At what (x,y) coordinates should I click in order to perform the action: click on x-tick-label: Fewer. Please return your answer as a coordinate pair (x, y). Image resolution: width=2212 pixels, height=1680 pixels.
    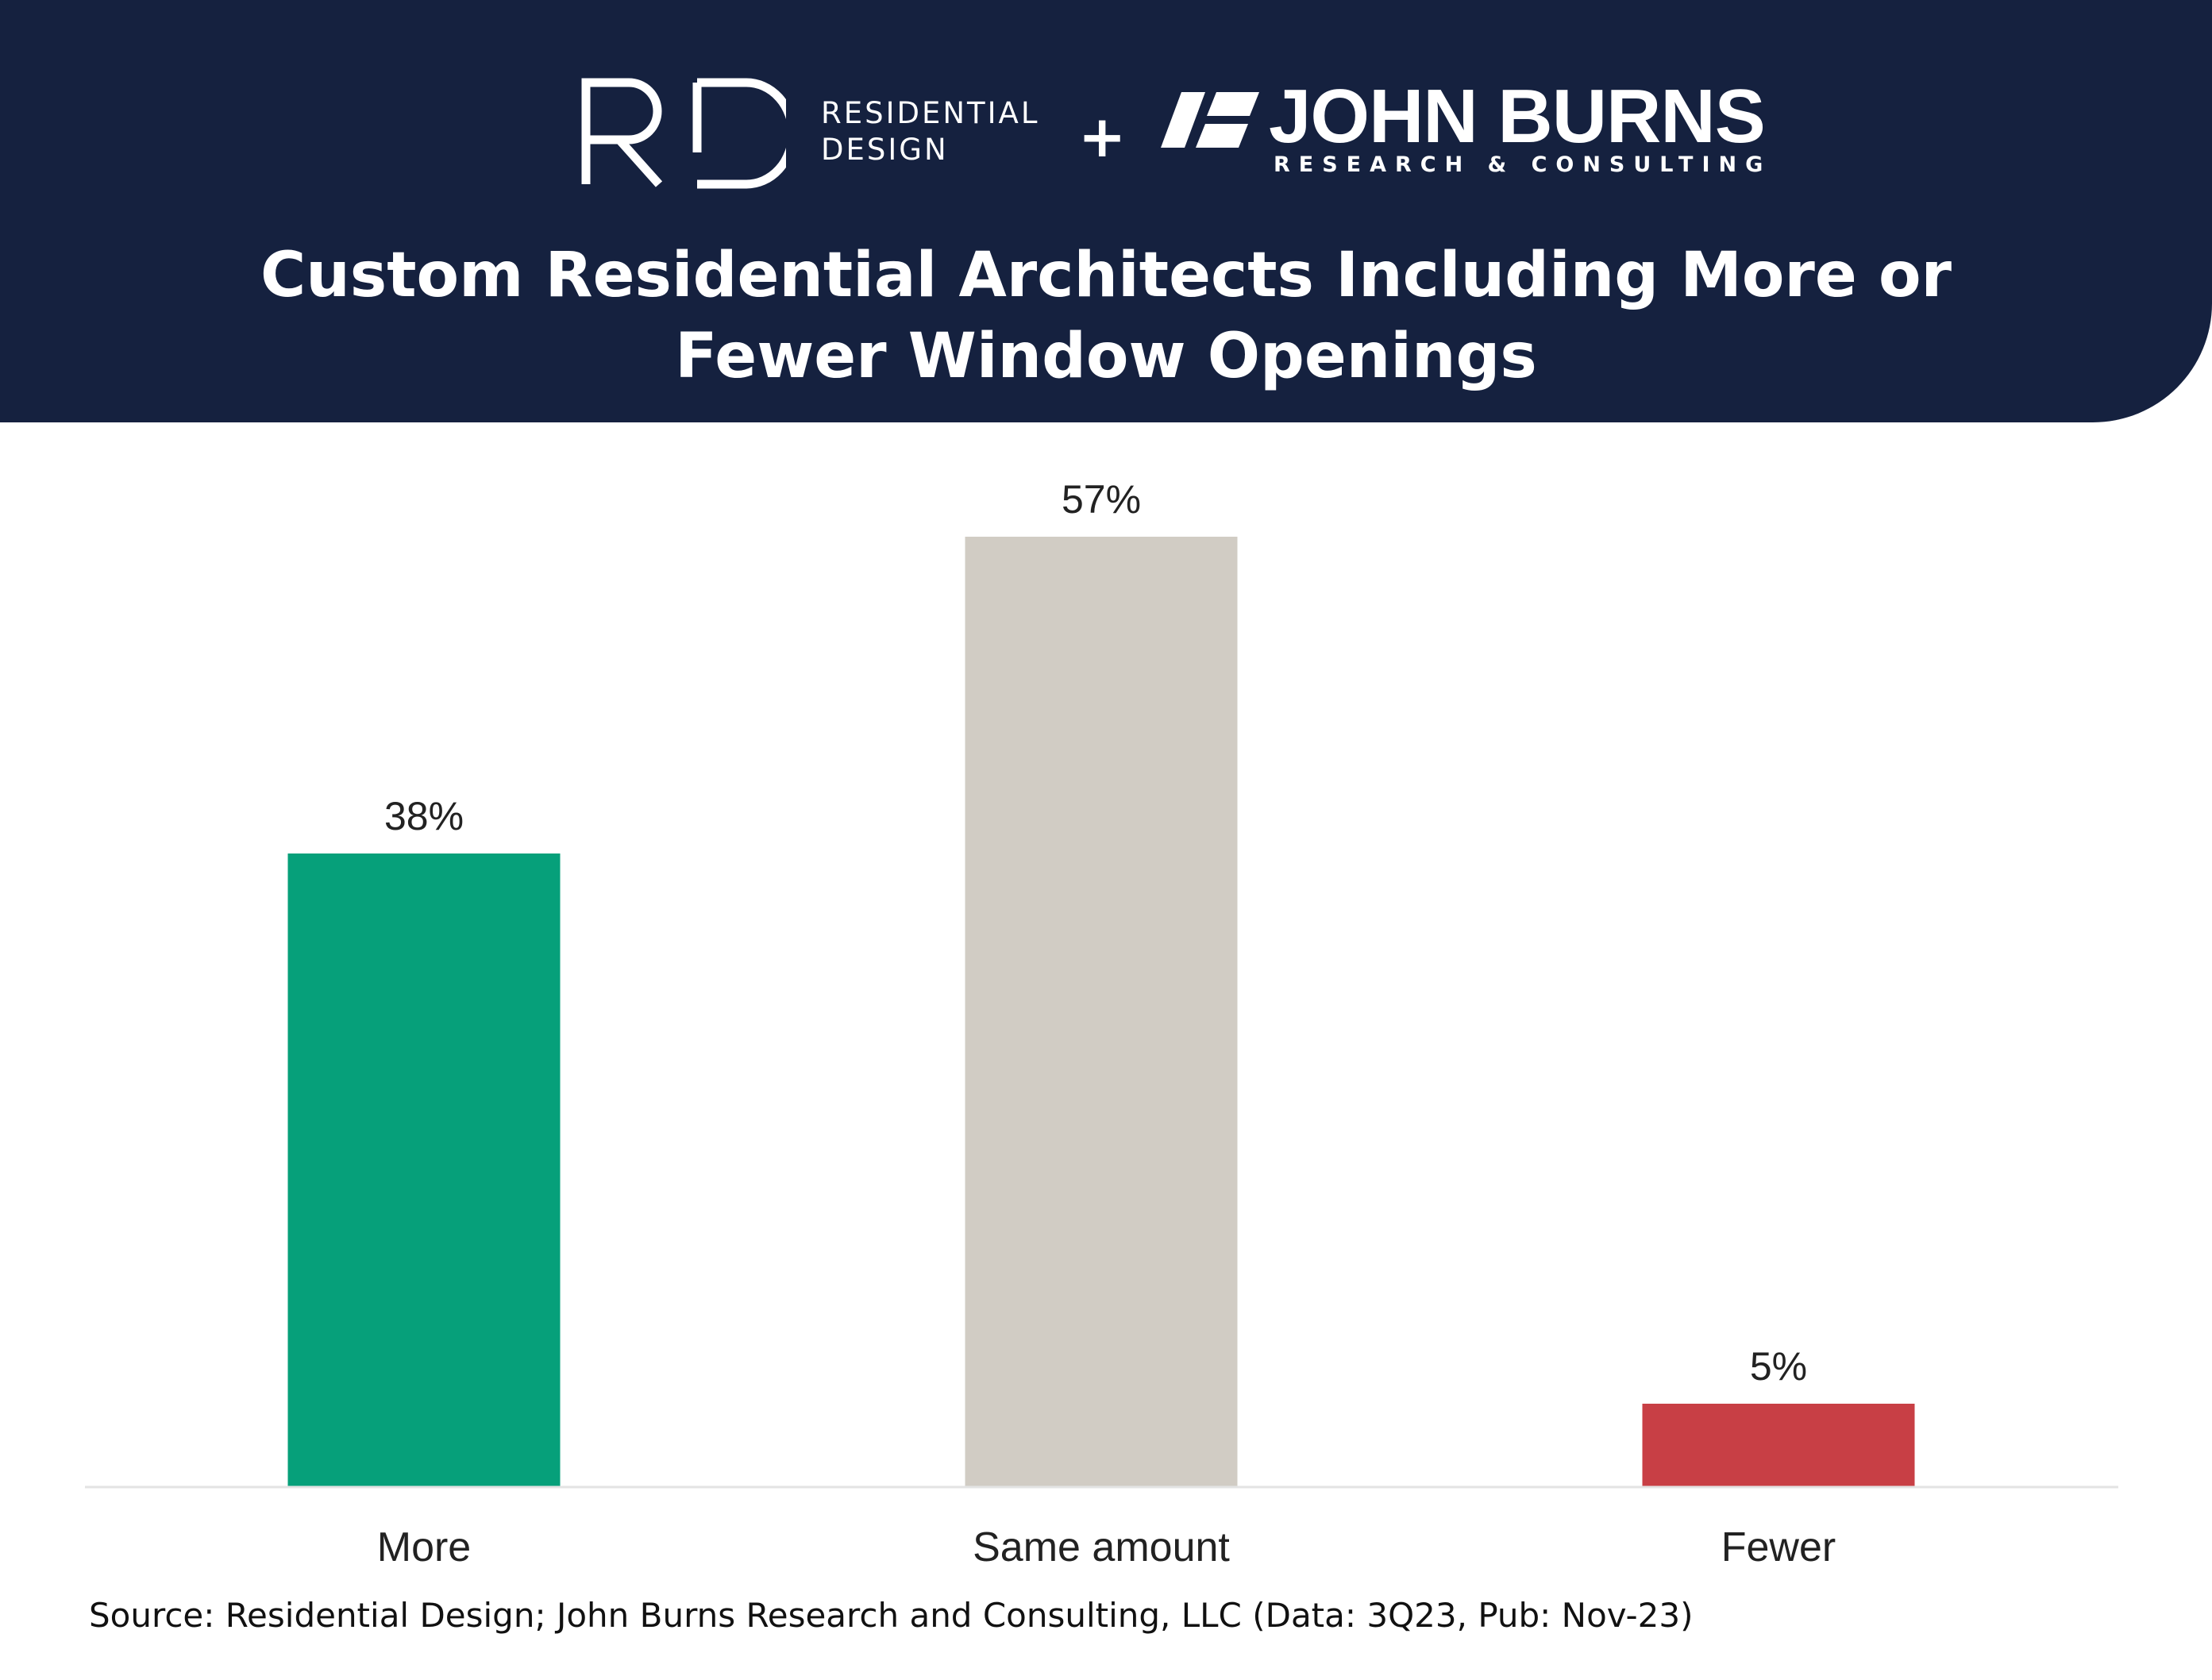
    Looking at the image, I should click on (1778, 1547).